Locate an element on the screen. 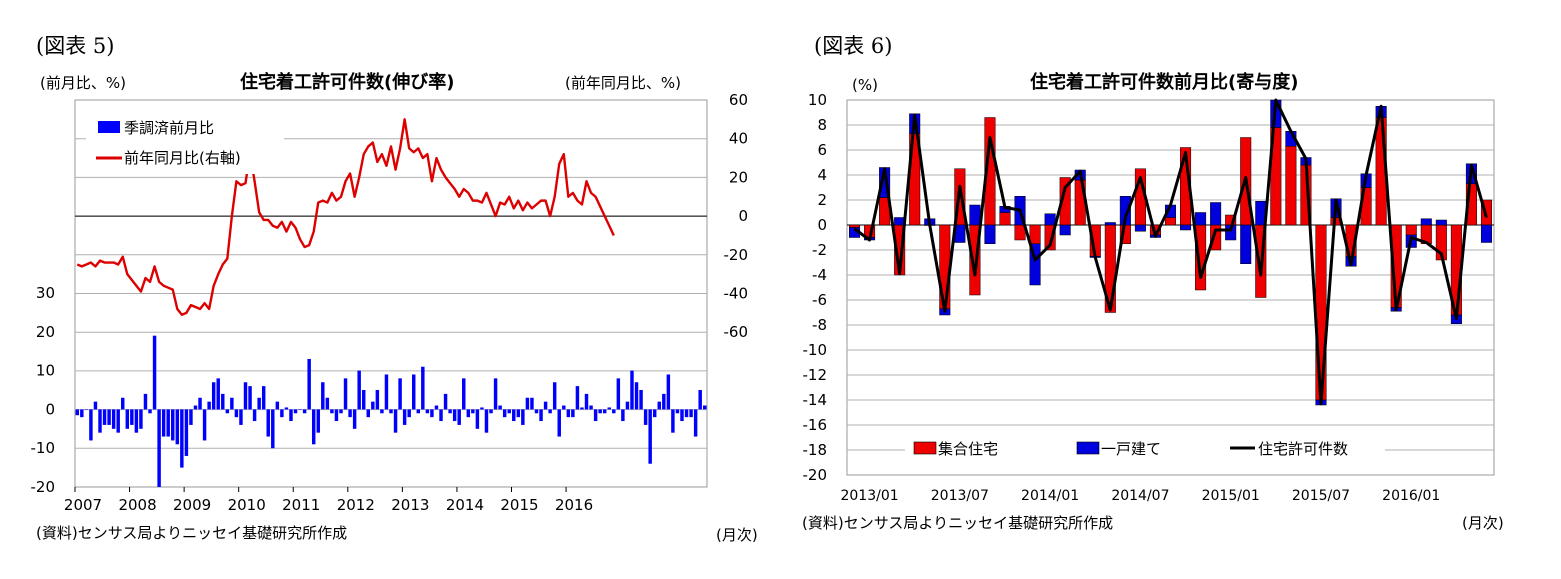 This screenshot has height=579, width=1561. figure-5-source: (資料)センサス局よりニッセイ基礎研究所作成 is located at coordinates (192, 533).